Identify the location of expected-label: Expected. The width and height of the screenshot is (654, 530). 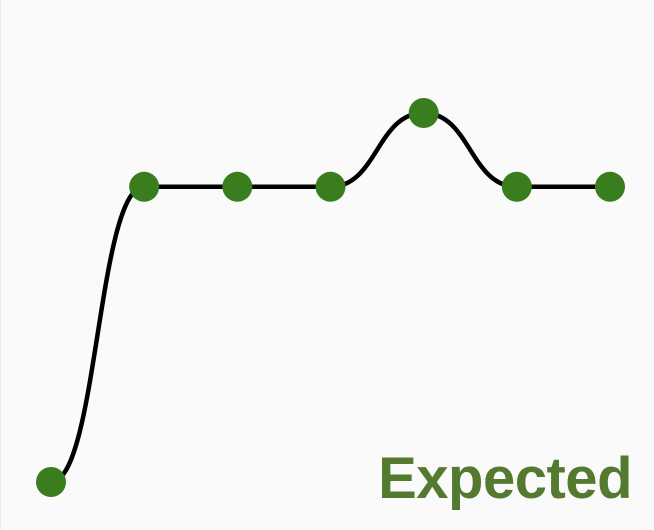
(505, 478).